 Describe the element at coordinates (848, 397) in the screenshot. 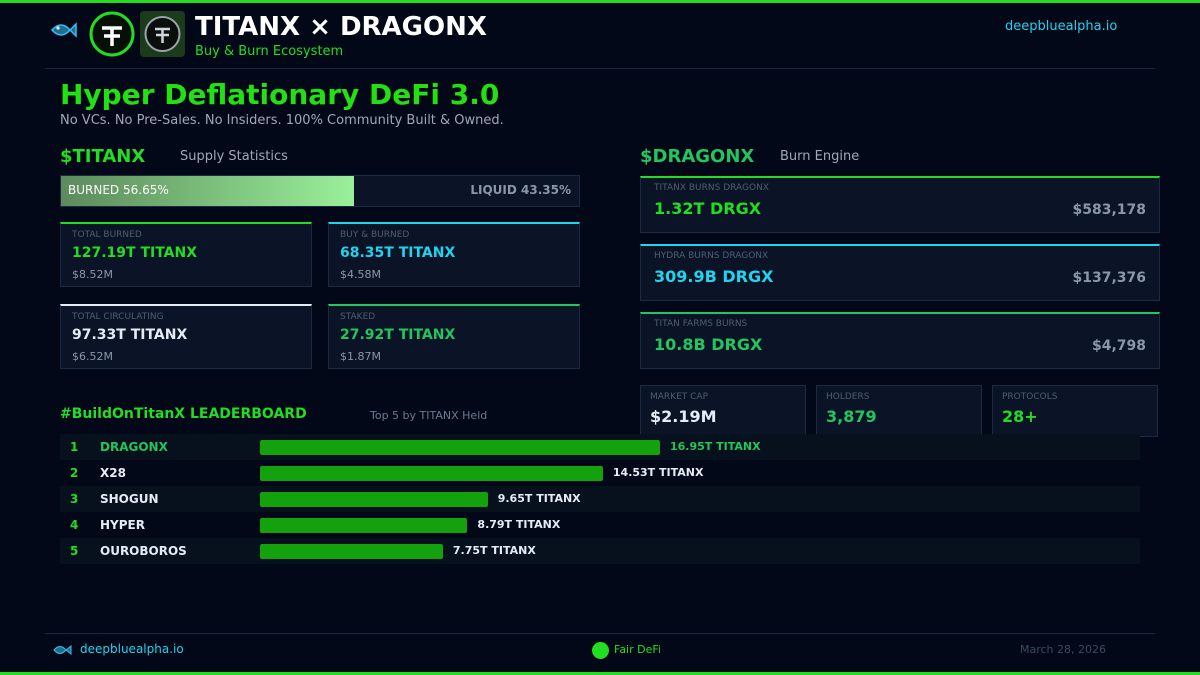

I see `metric-label: HOLDERS` at that location.